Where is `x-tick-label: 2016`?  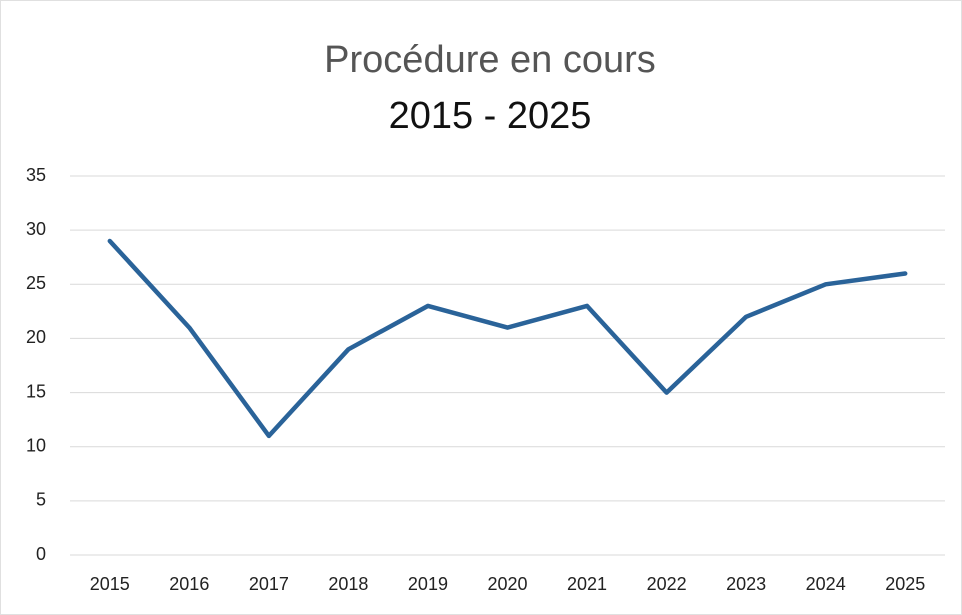 x-tick-label: 2016 is located at coordinates (189, 584).